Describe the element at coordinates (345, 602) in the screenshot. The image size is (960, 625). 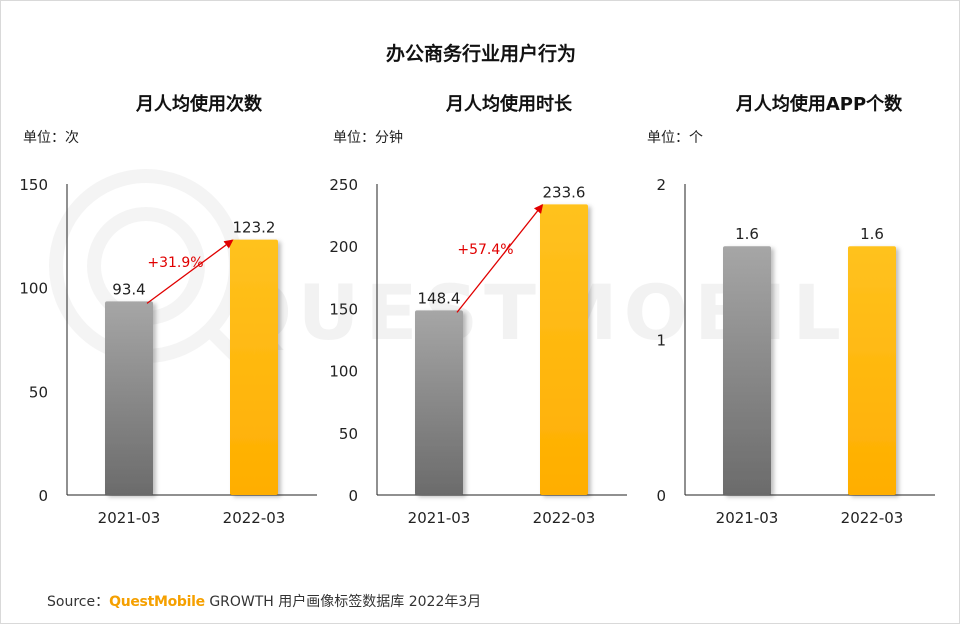
I see `source-text: GROWTH 用户画像标签数据库 2022年3月` at that location.